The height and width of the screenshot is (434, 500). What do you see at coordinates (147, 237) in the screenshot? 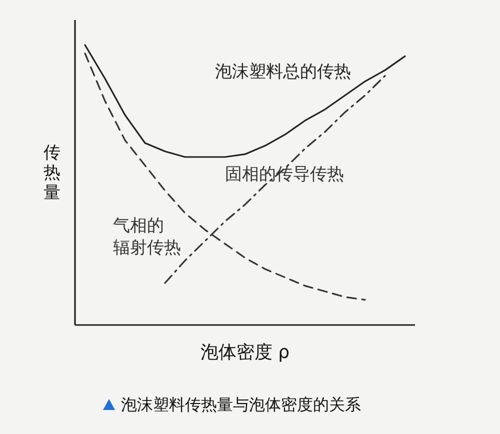
I see `series-label: 气相的辐射传热` at bounding box center [147, 237].